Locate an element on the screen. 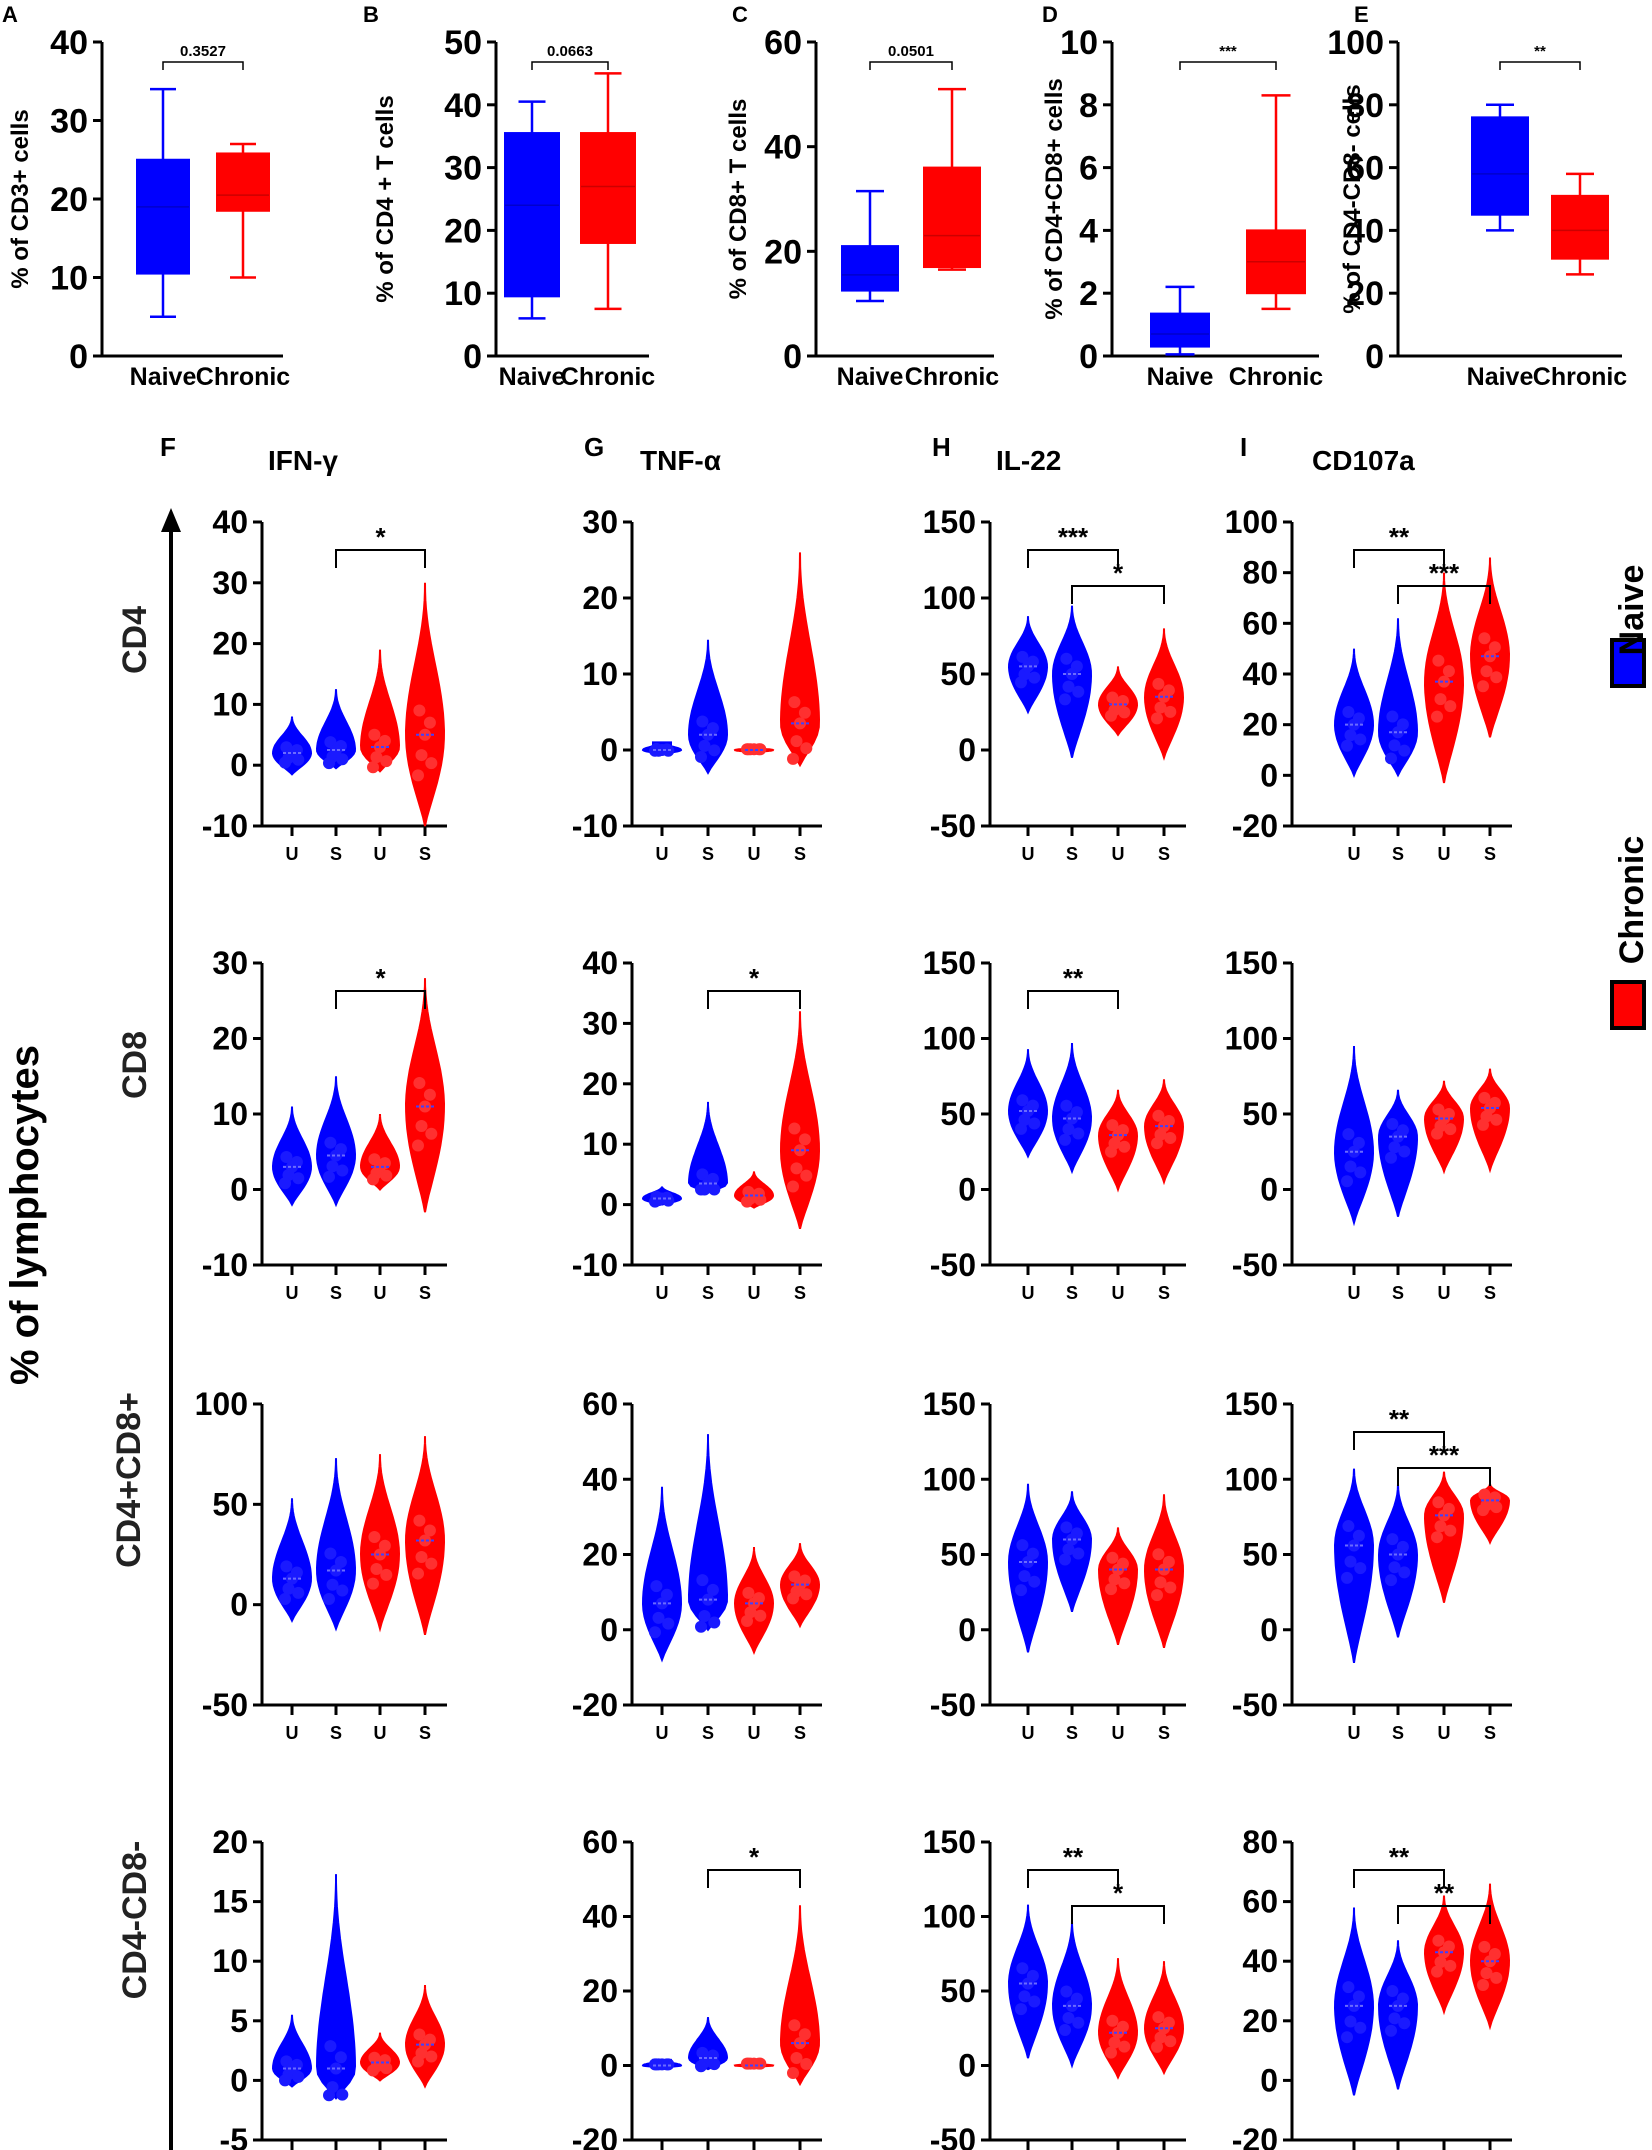 The height and width of the screenshot is (2150, 1652). panel-f-cd4-y-tick-label: 20 is located at coordinates (230, 644).